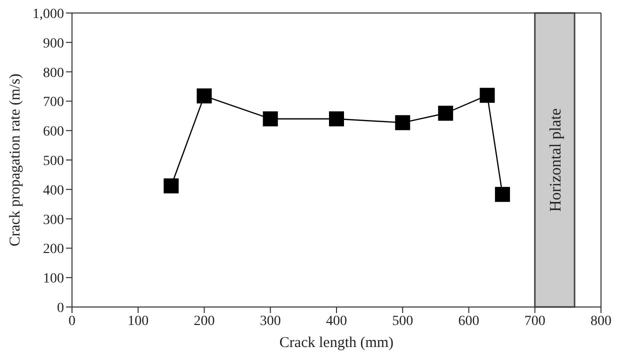  Describe the element at coordinates (53, 73) in the screenshot. I see `y-tick-label: 800` at that location.